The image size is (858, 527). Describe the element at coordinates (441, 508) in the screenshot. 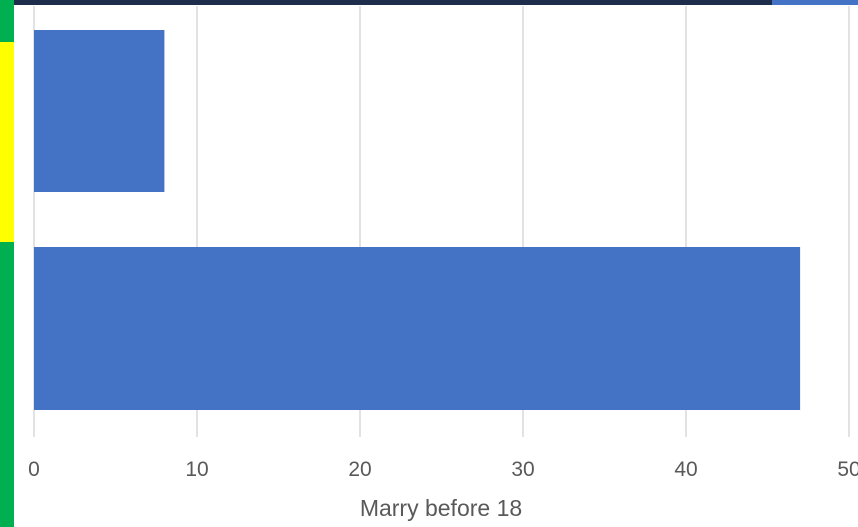

I see `x-axis-title: Marry before 18` at that location.